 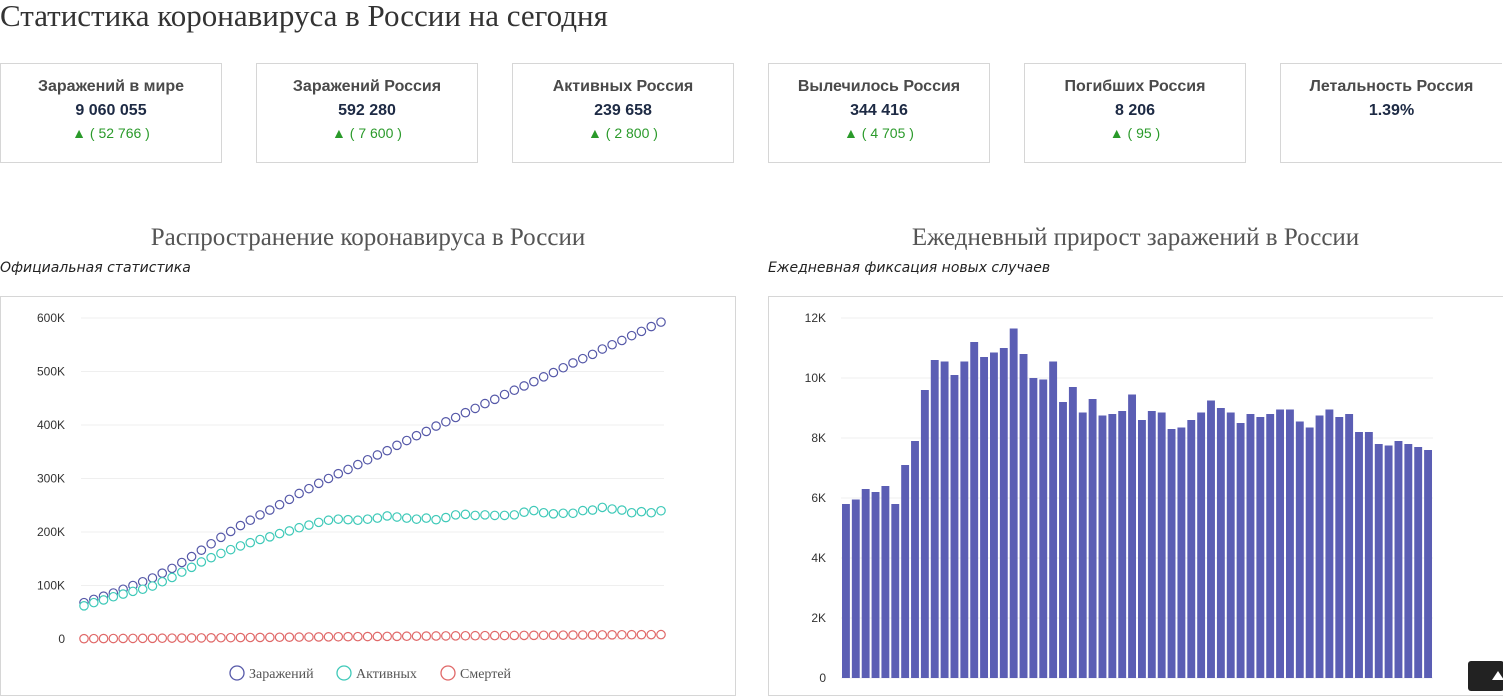 I want to click on daily-chart-title: Ежедневный прирост заражений в России, so click(x=1135, y=237).